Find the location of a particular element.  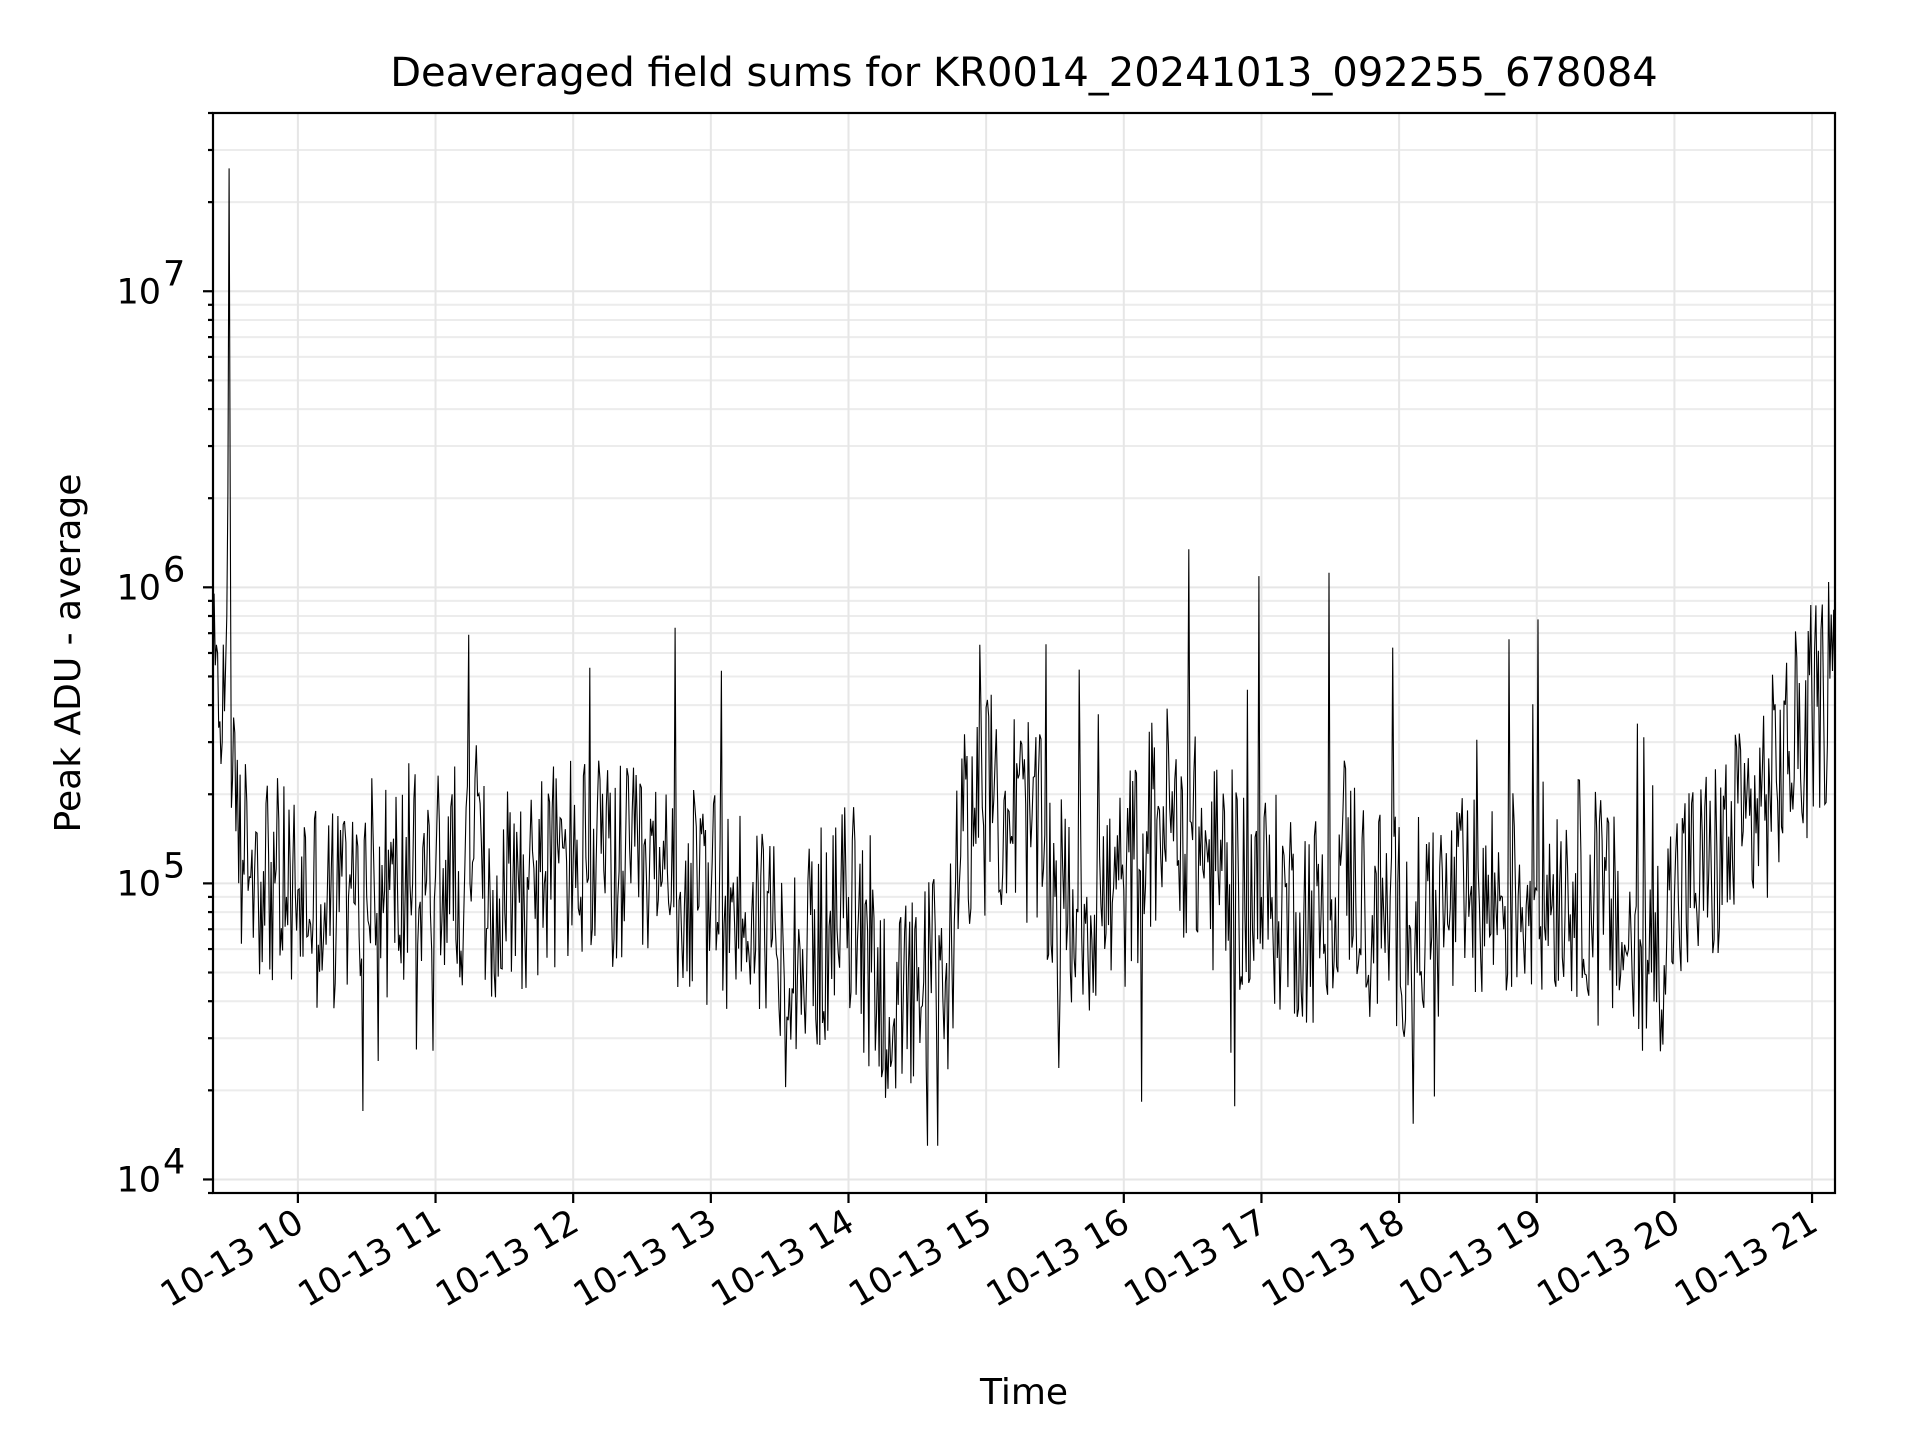

x-tick-label: 10-13 20 is located at coordinates (1609, 1258).